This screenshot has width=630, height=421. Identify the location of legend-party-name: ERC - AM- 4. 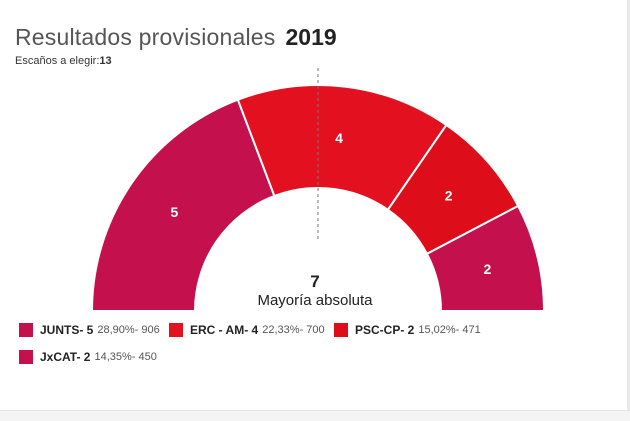
(224, 330).